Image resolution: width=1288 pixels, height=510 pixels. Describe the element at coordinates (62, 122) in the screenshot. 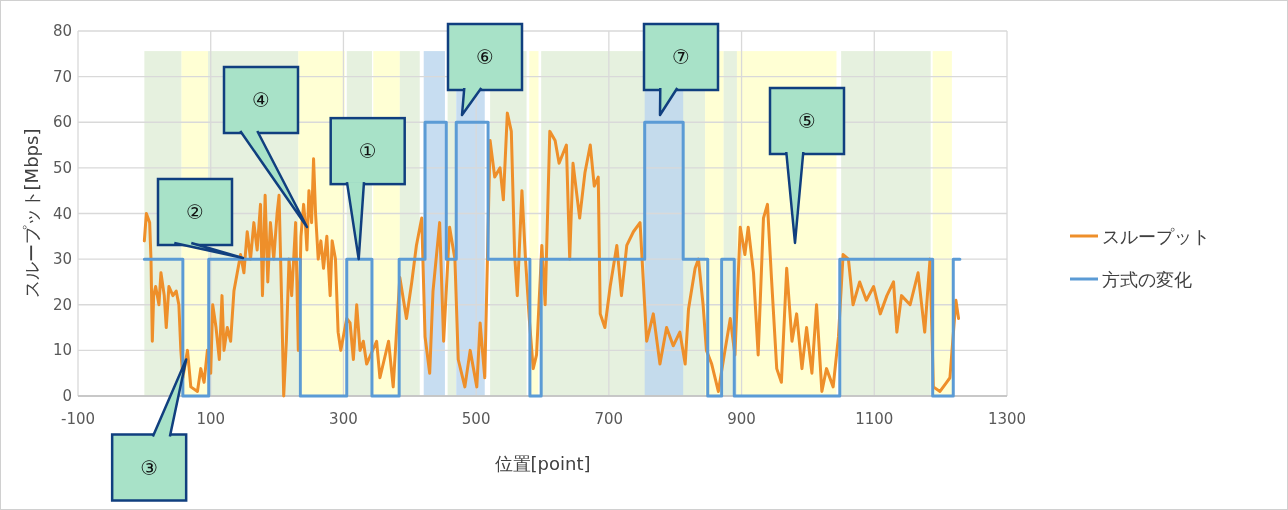

I see `y-tick-label: 60` at that location.